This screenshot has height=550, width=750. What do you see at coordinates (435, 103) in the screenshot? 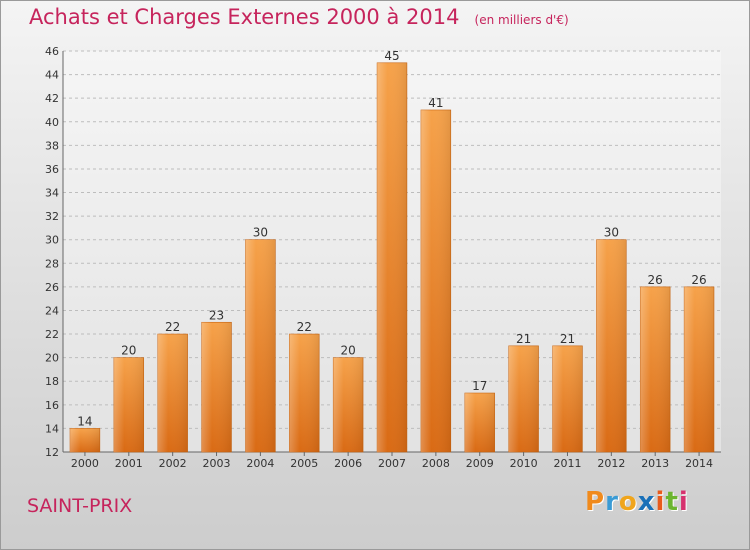
I see `bar-value-label: 41` at bounding box center [435, 103].